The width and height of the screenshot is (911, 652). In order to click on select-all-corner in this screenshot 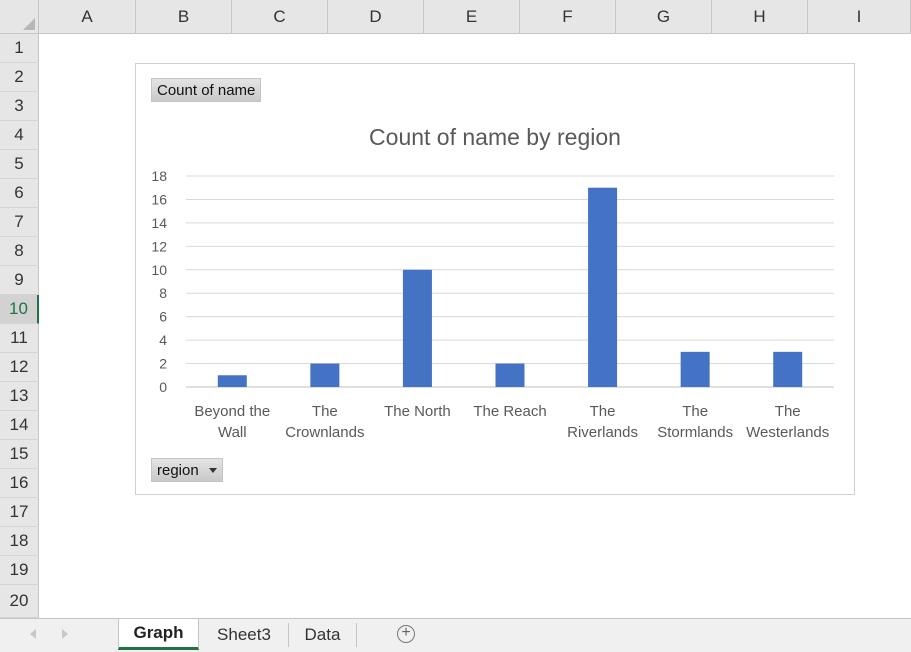, I will do `click(19, 17)`.